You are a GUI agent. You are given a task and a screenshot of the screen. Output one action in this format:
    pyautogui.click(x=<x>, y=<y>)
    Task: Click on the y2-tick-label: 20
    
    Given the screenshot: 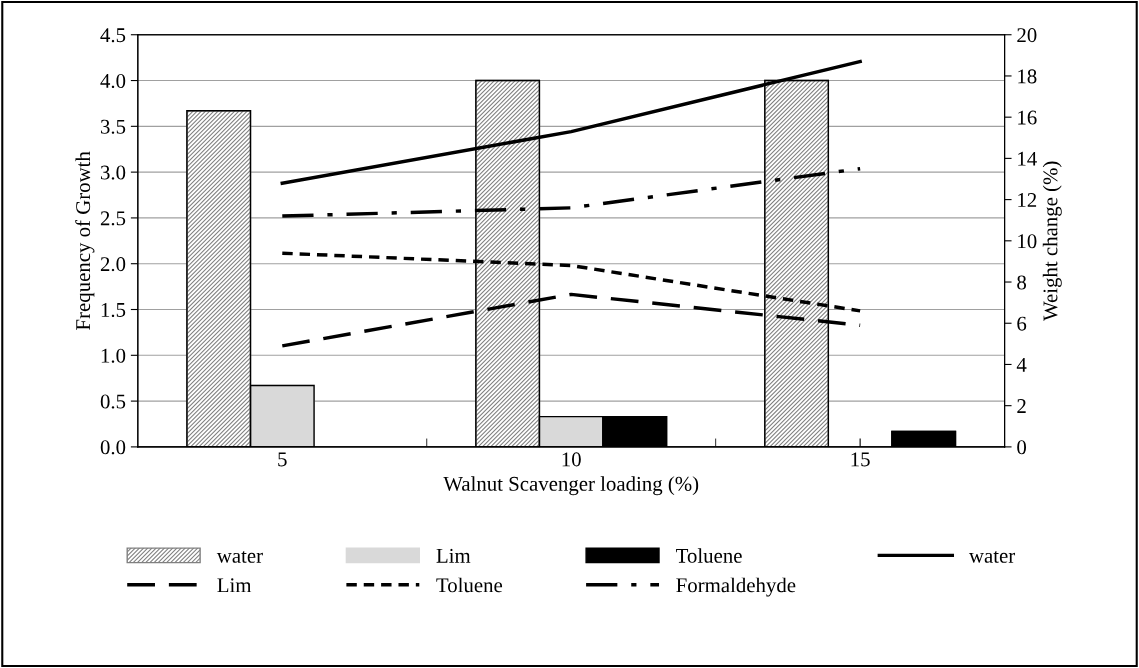 What is the action you would take?
    pyautogui.click(x=1027, y=35)
    